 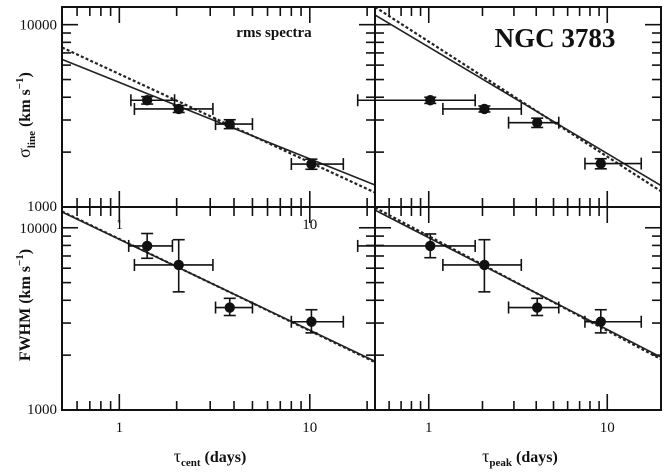 I want to click on y-label-sigma-sub: line, so click(x=32, y=139).